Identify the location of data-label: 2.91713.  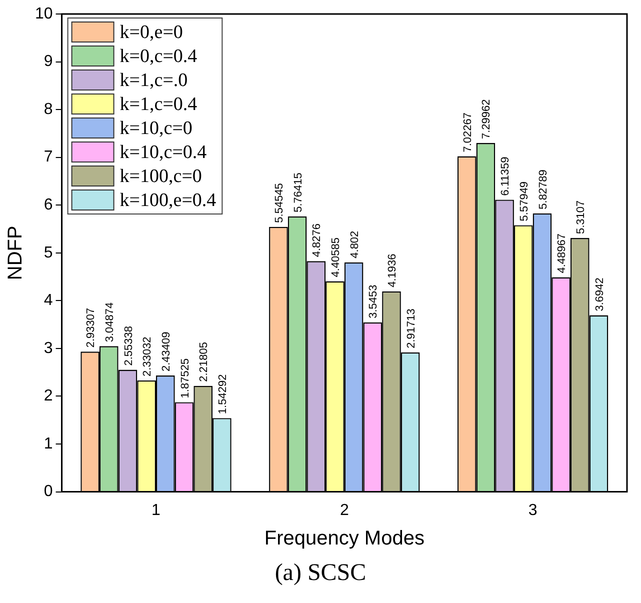
(411, 328).